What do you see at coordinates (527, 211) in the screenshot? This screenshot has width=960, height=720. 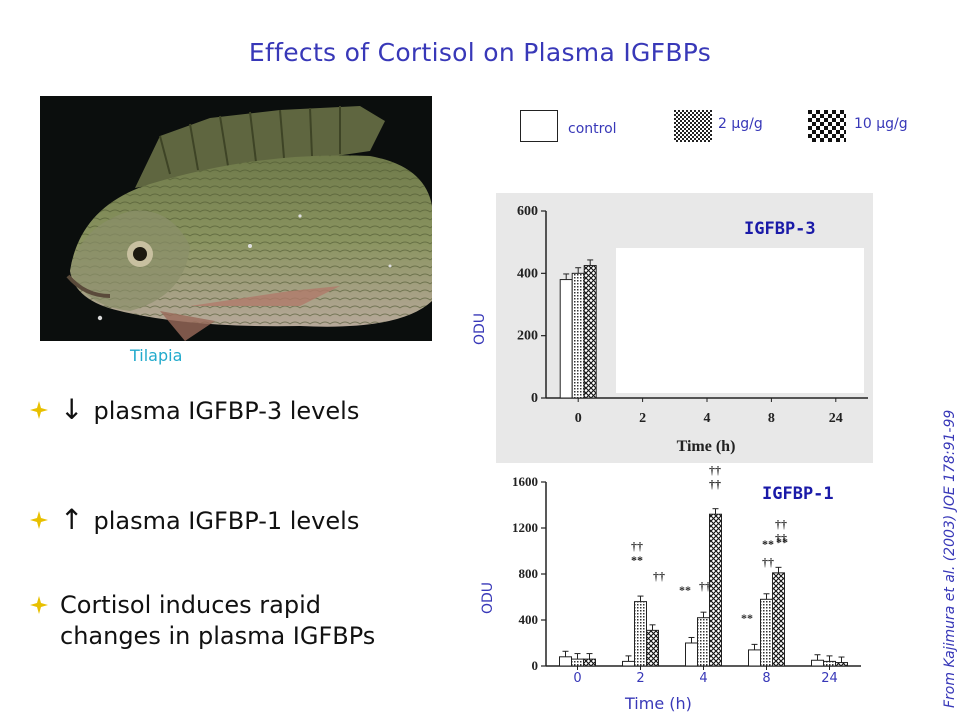 I see `y-tick-label: 600` at bounding box center [527, 211].